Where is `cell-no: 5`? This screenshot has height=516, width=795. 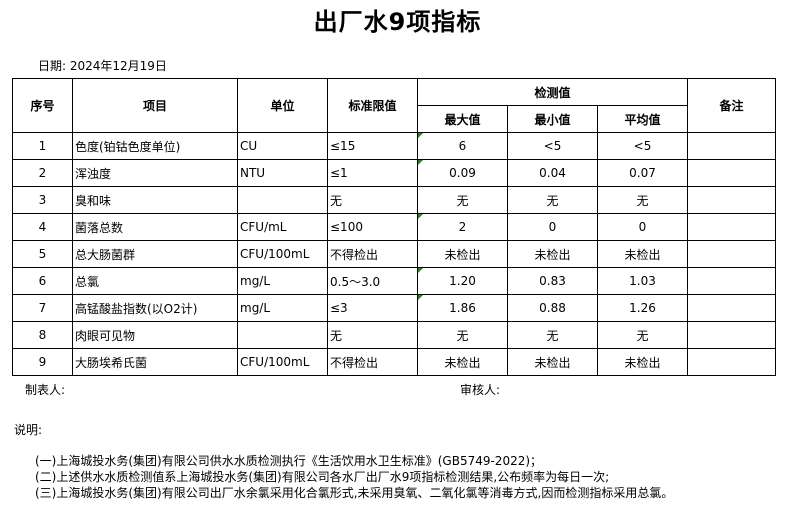
cell-no: 5 is located at coordinates (42, 254).